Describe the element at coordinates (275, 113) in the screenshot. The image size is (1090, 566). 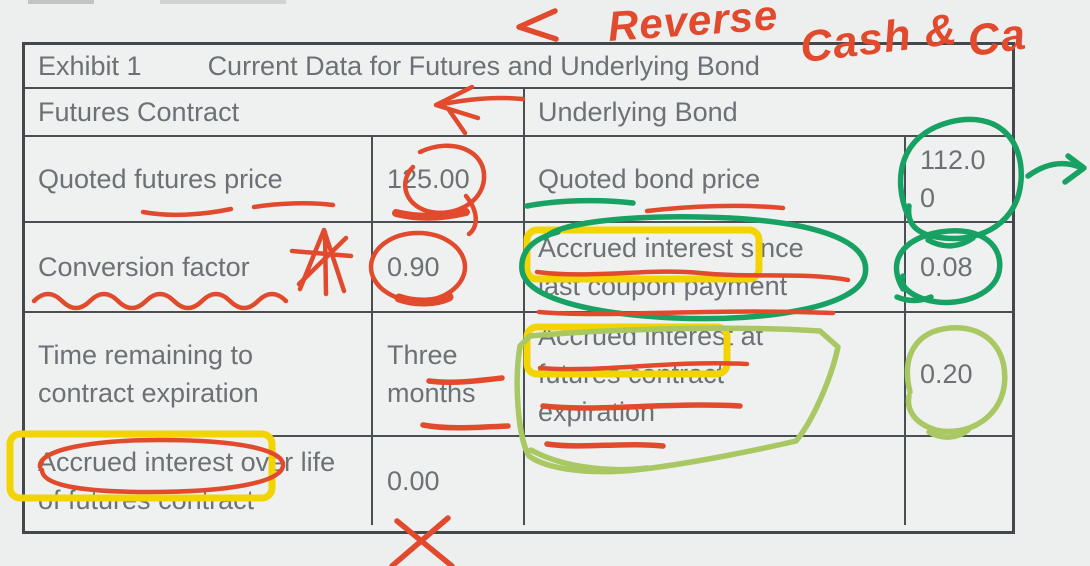
I see `section-header-futures: Futures Contract` at that location.